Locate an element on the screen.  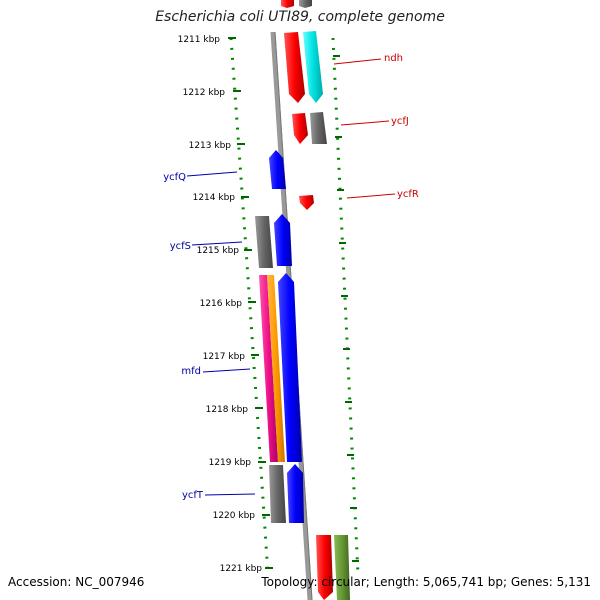
gene-ndh is located at coordinates (294, 67).